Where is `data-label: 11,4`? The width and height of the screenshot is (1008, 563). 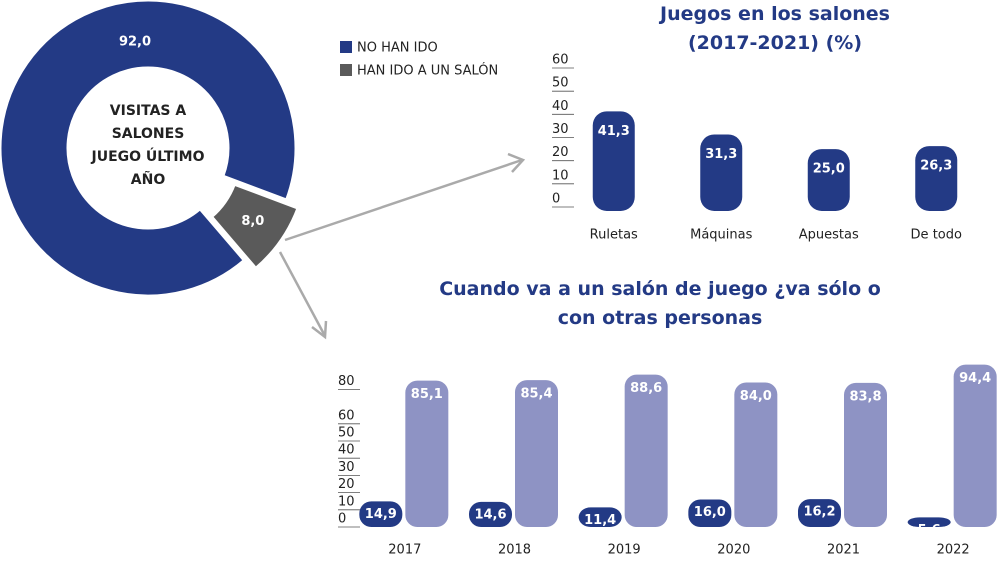
data-label: 11,4 is located at coordinates (600, 520).